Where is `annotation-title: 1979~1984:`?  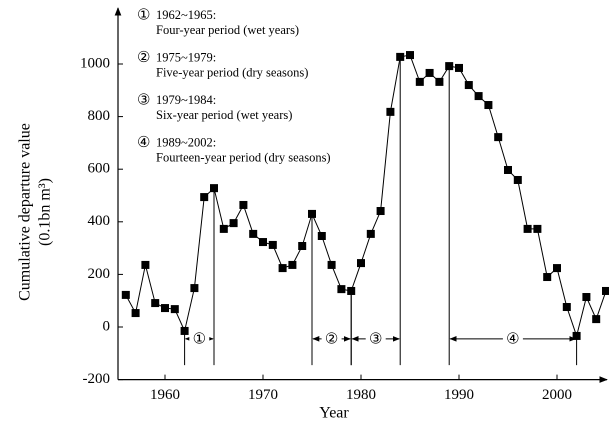
annotation-title: 1979~1984: is located at coordinates (186, 100).